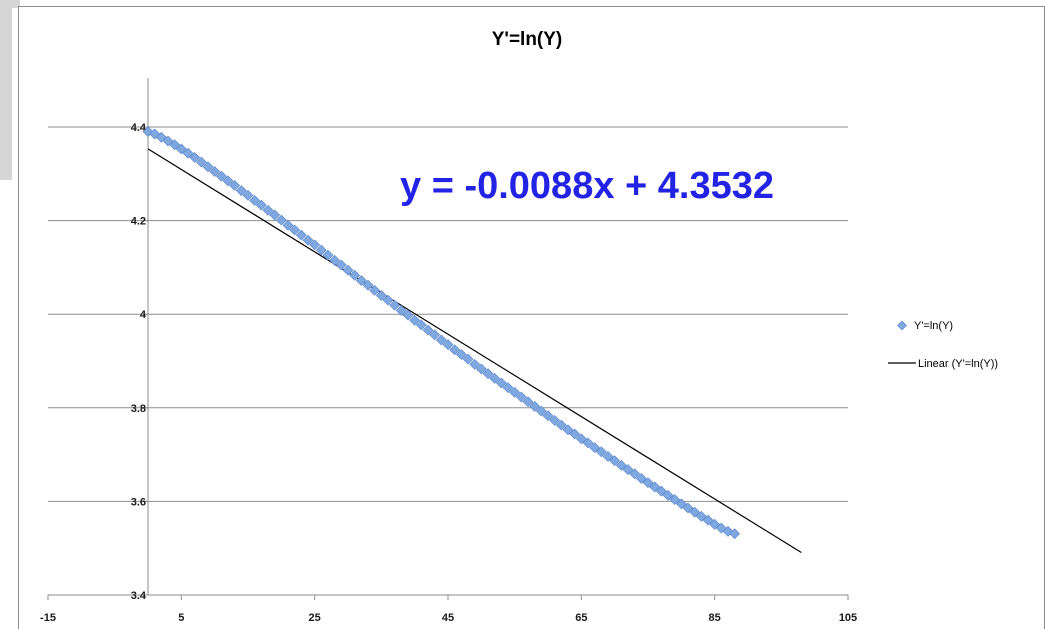  What do you see at coordinates (587, 186) in the screenshot?
I see `equation-label: y = -0.0088x + 4.3532` at bounding box center [587, 186].